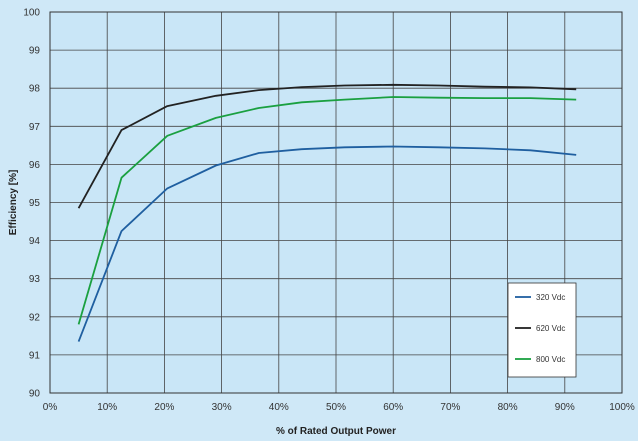 This screenshot has height=441, width=638. I want to click on x-tick-label: 40%, so click(279, 407).